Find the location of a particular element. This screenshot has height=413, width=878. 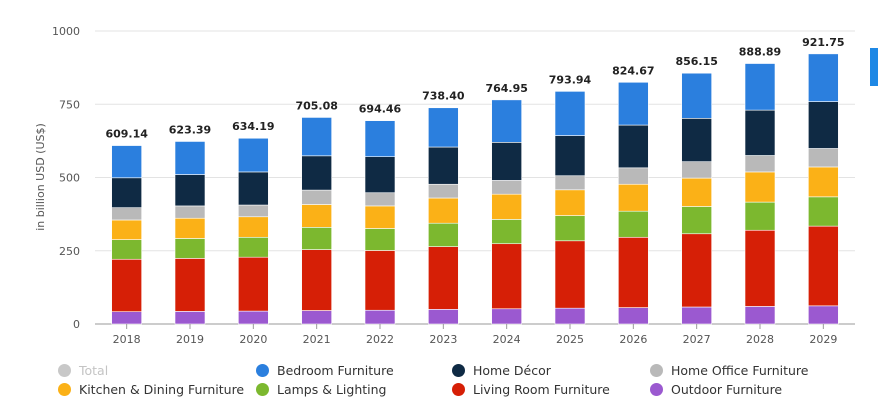

total-data-label: 634.19 is located at coordinates (253, 126).